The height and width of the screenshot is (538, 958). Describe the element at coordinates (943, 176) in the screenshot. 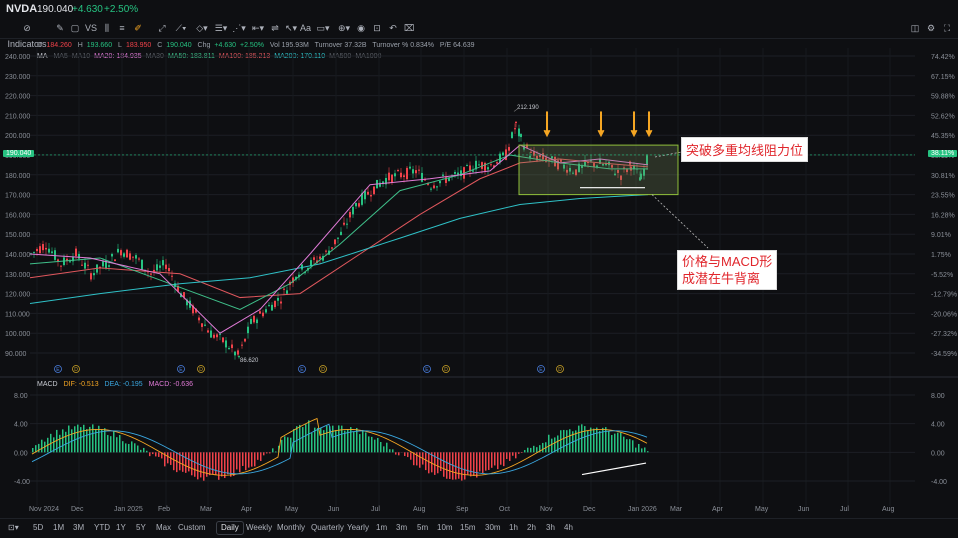

I see `pct-axis-label: 30.81%` at that location.